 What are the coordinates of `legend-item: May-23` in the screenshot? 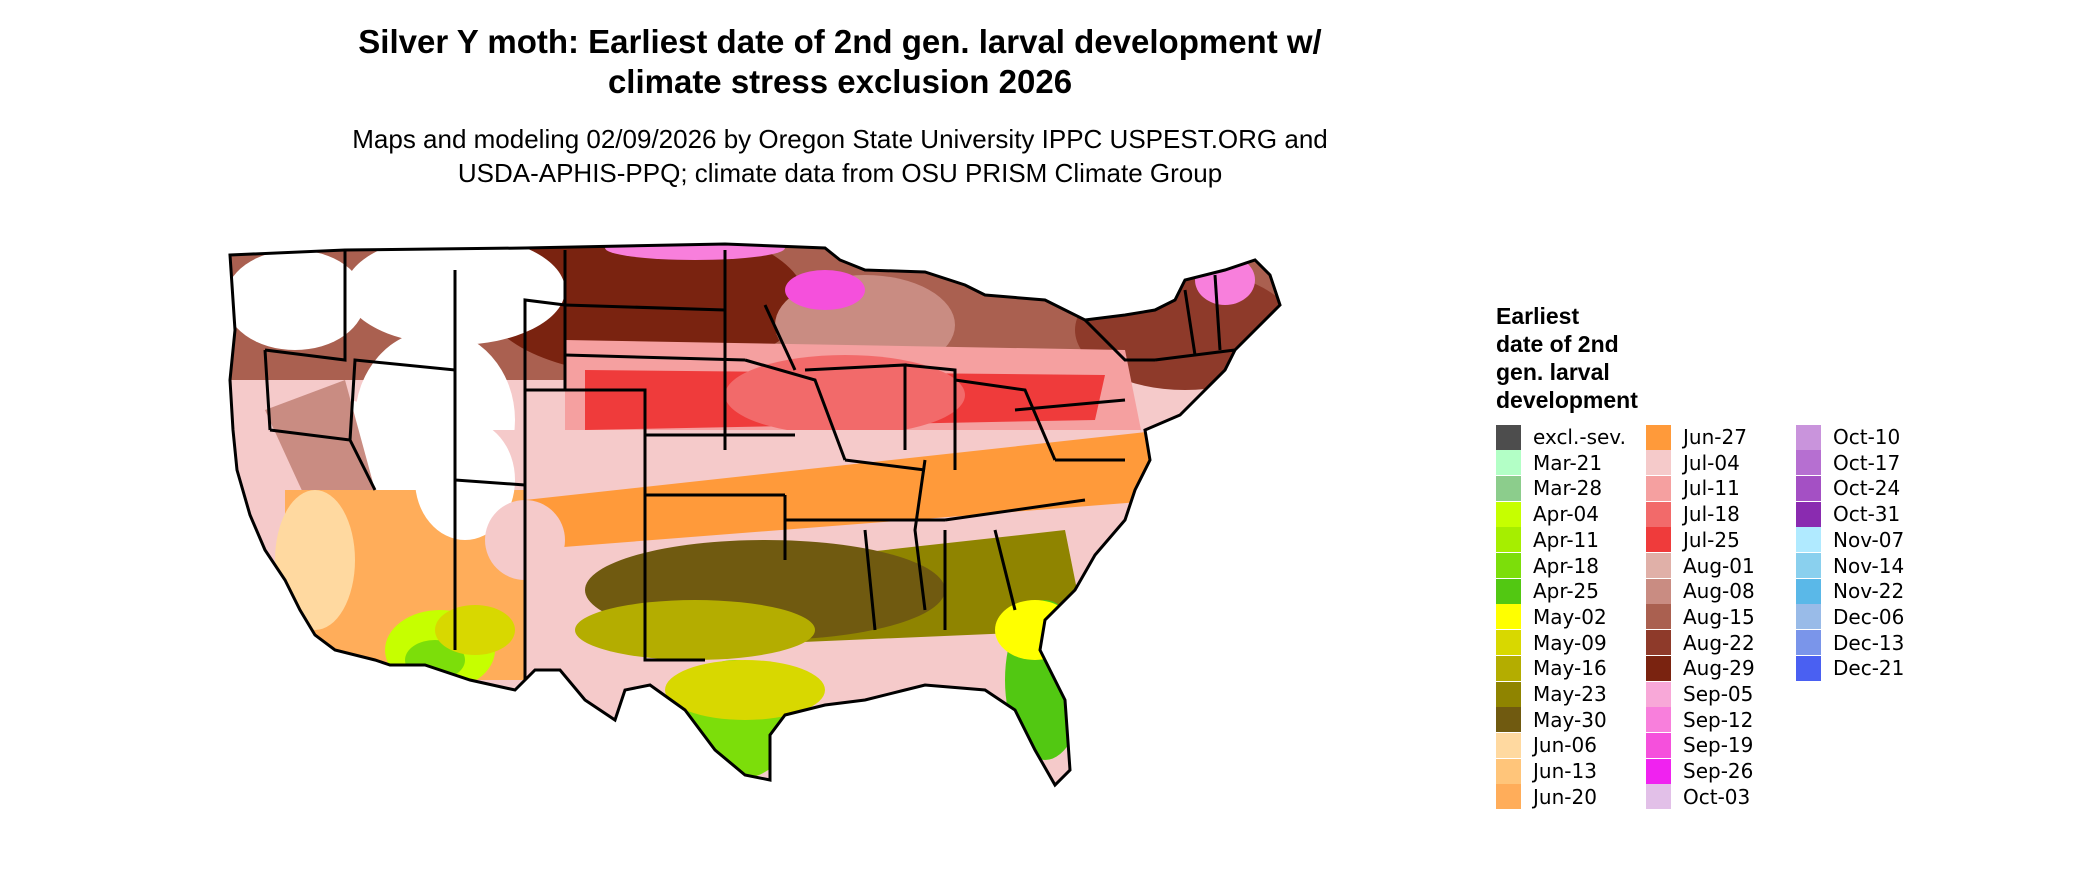 It's located at (1551, 694).